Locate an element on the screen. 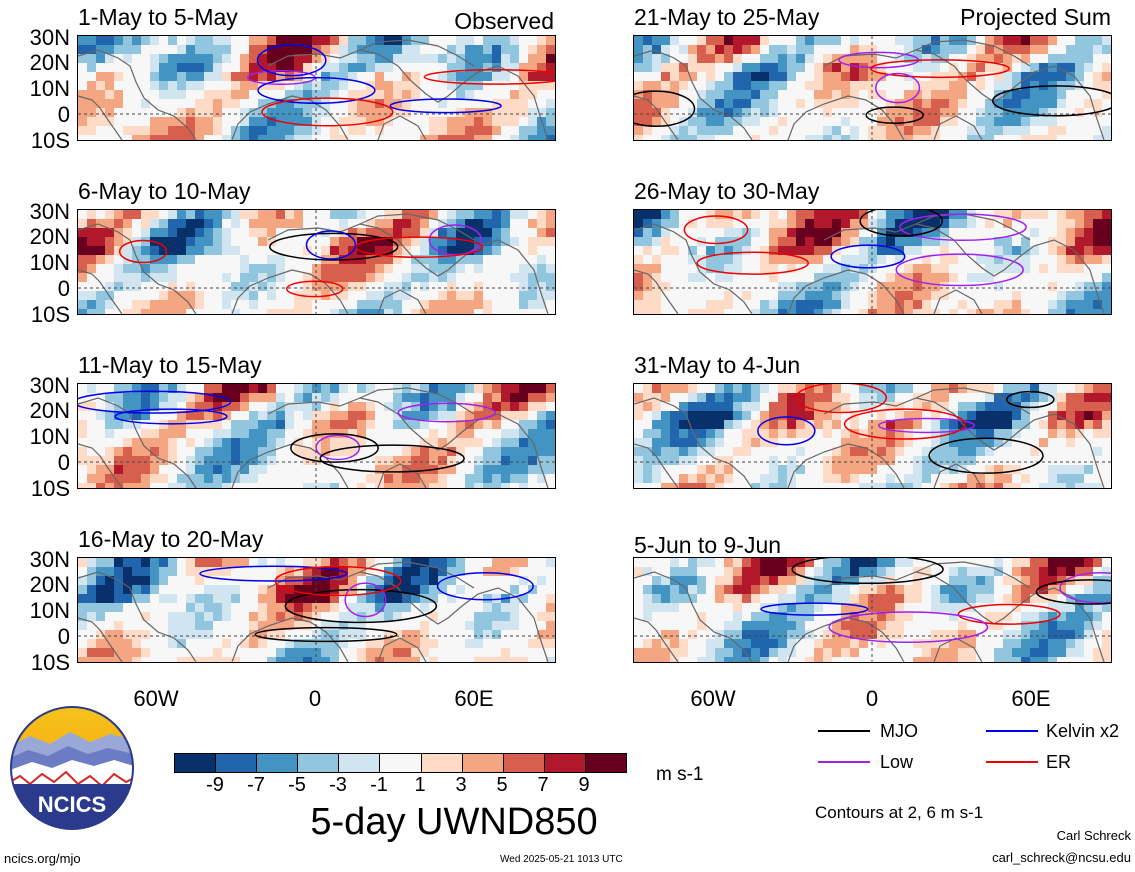 This screenshot has width=1135, height=872. panel-title-3: 11-May to 15-May is located at coordinates (170, 365).